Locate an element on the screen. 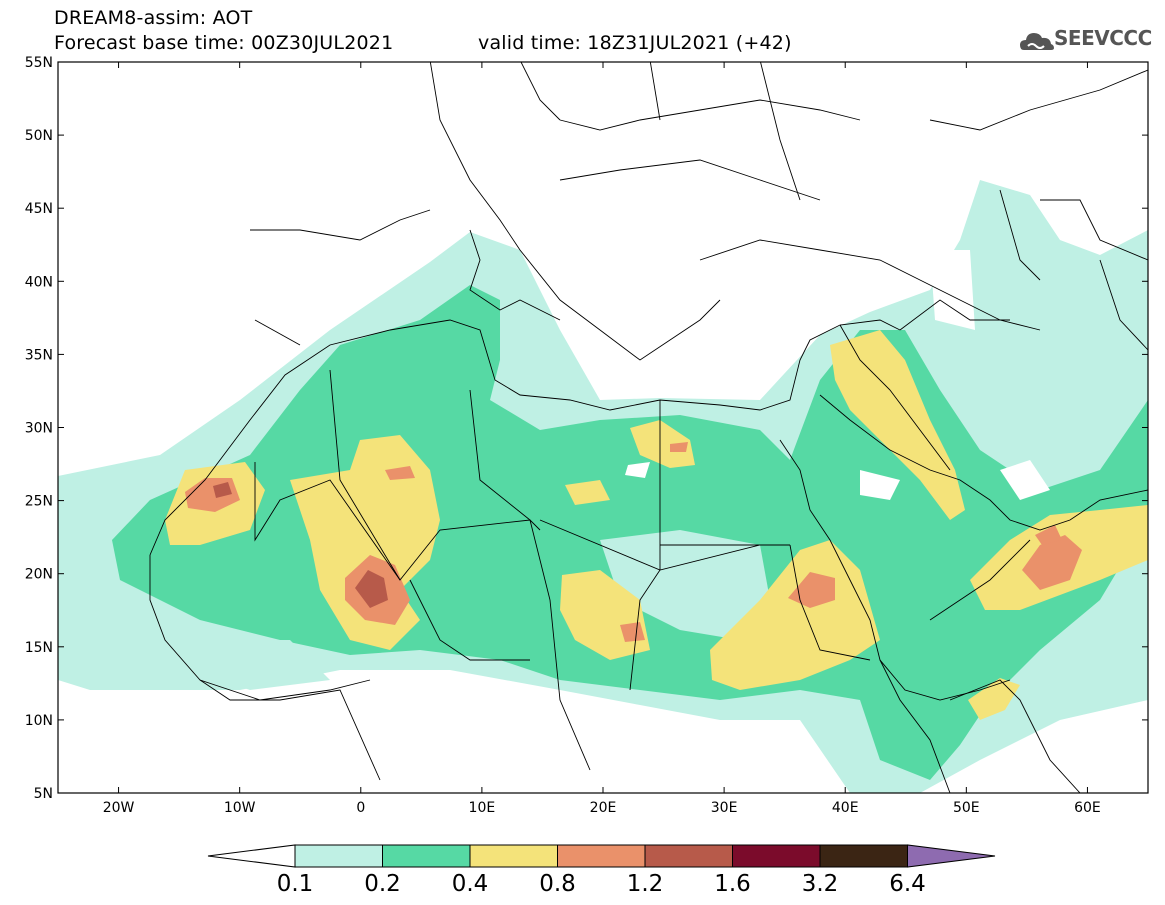  lon-tick-label: 50E is located at coordinates (966, 808).